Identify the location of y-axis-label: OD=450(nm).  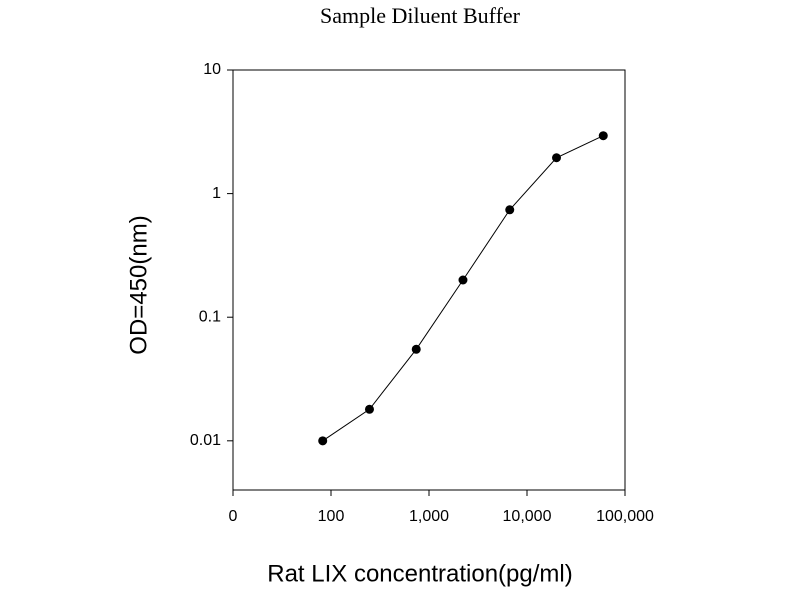
(138, 284).